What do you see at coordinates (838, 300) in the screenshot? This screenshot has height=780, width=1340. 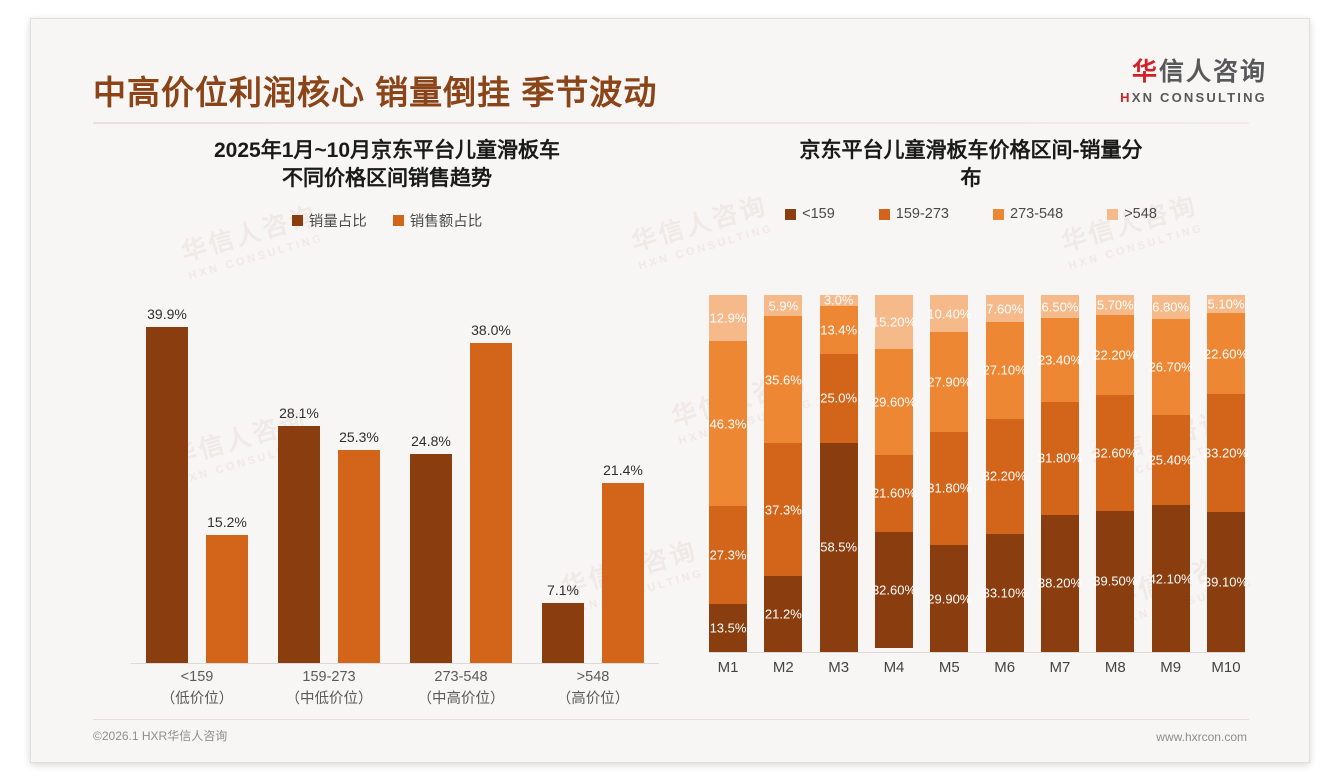 I see `stacked-bar-segment: 3.0%` at bounding box center [838, 300].